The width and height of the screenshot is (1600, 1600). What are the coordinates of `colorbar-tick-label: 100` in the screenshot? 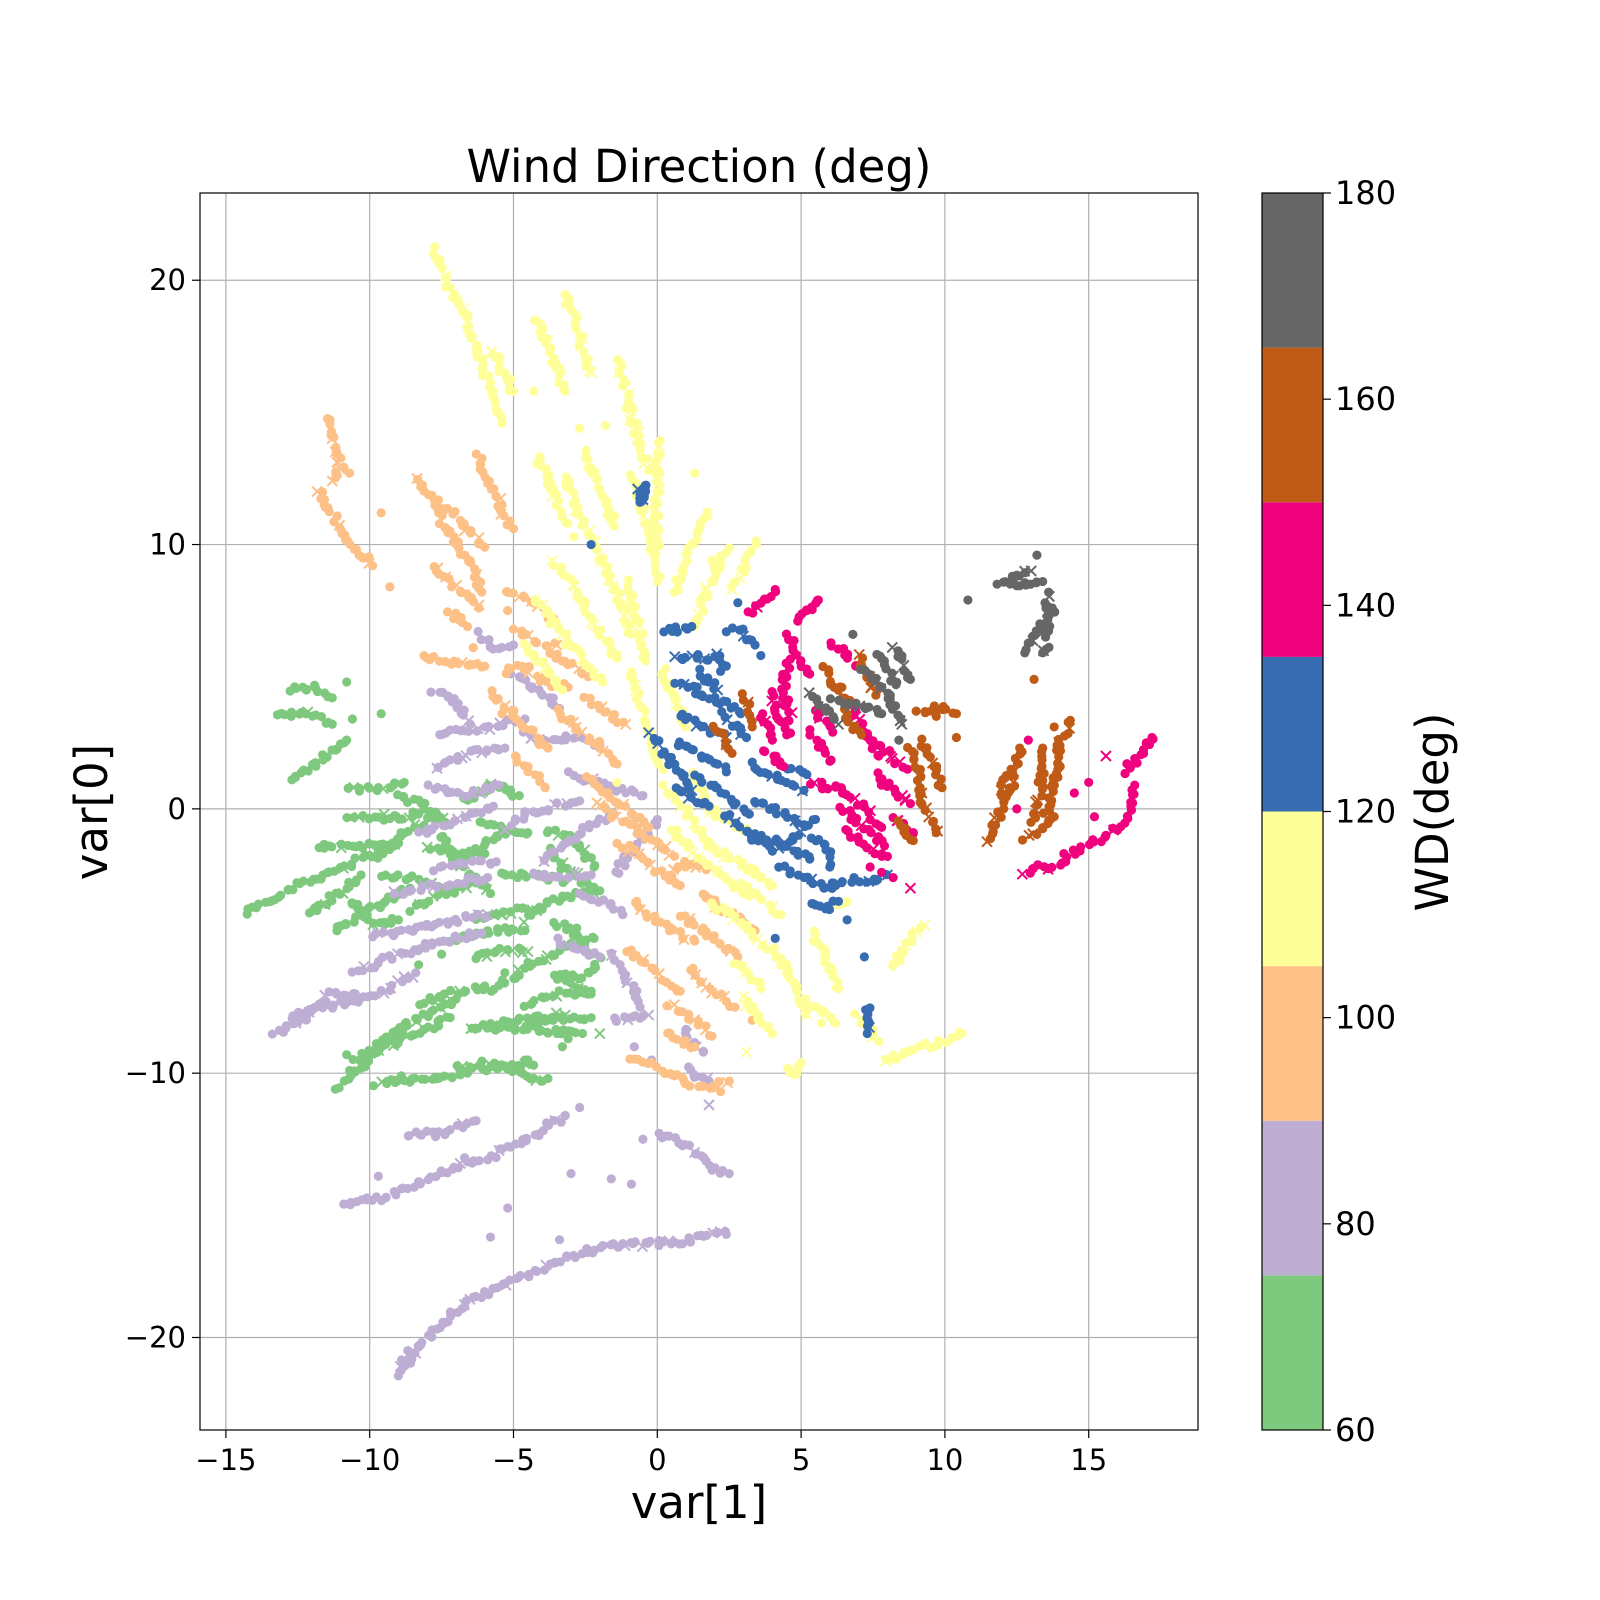 It's located at (1365, 1018).